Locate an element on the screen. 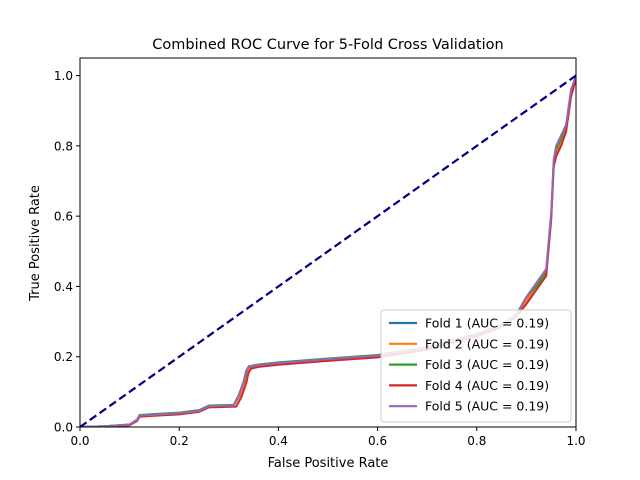 Image resolution: width=640 pixels, height=480 pixels. legend-box is located at coordinates (476, 366).